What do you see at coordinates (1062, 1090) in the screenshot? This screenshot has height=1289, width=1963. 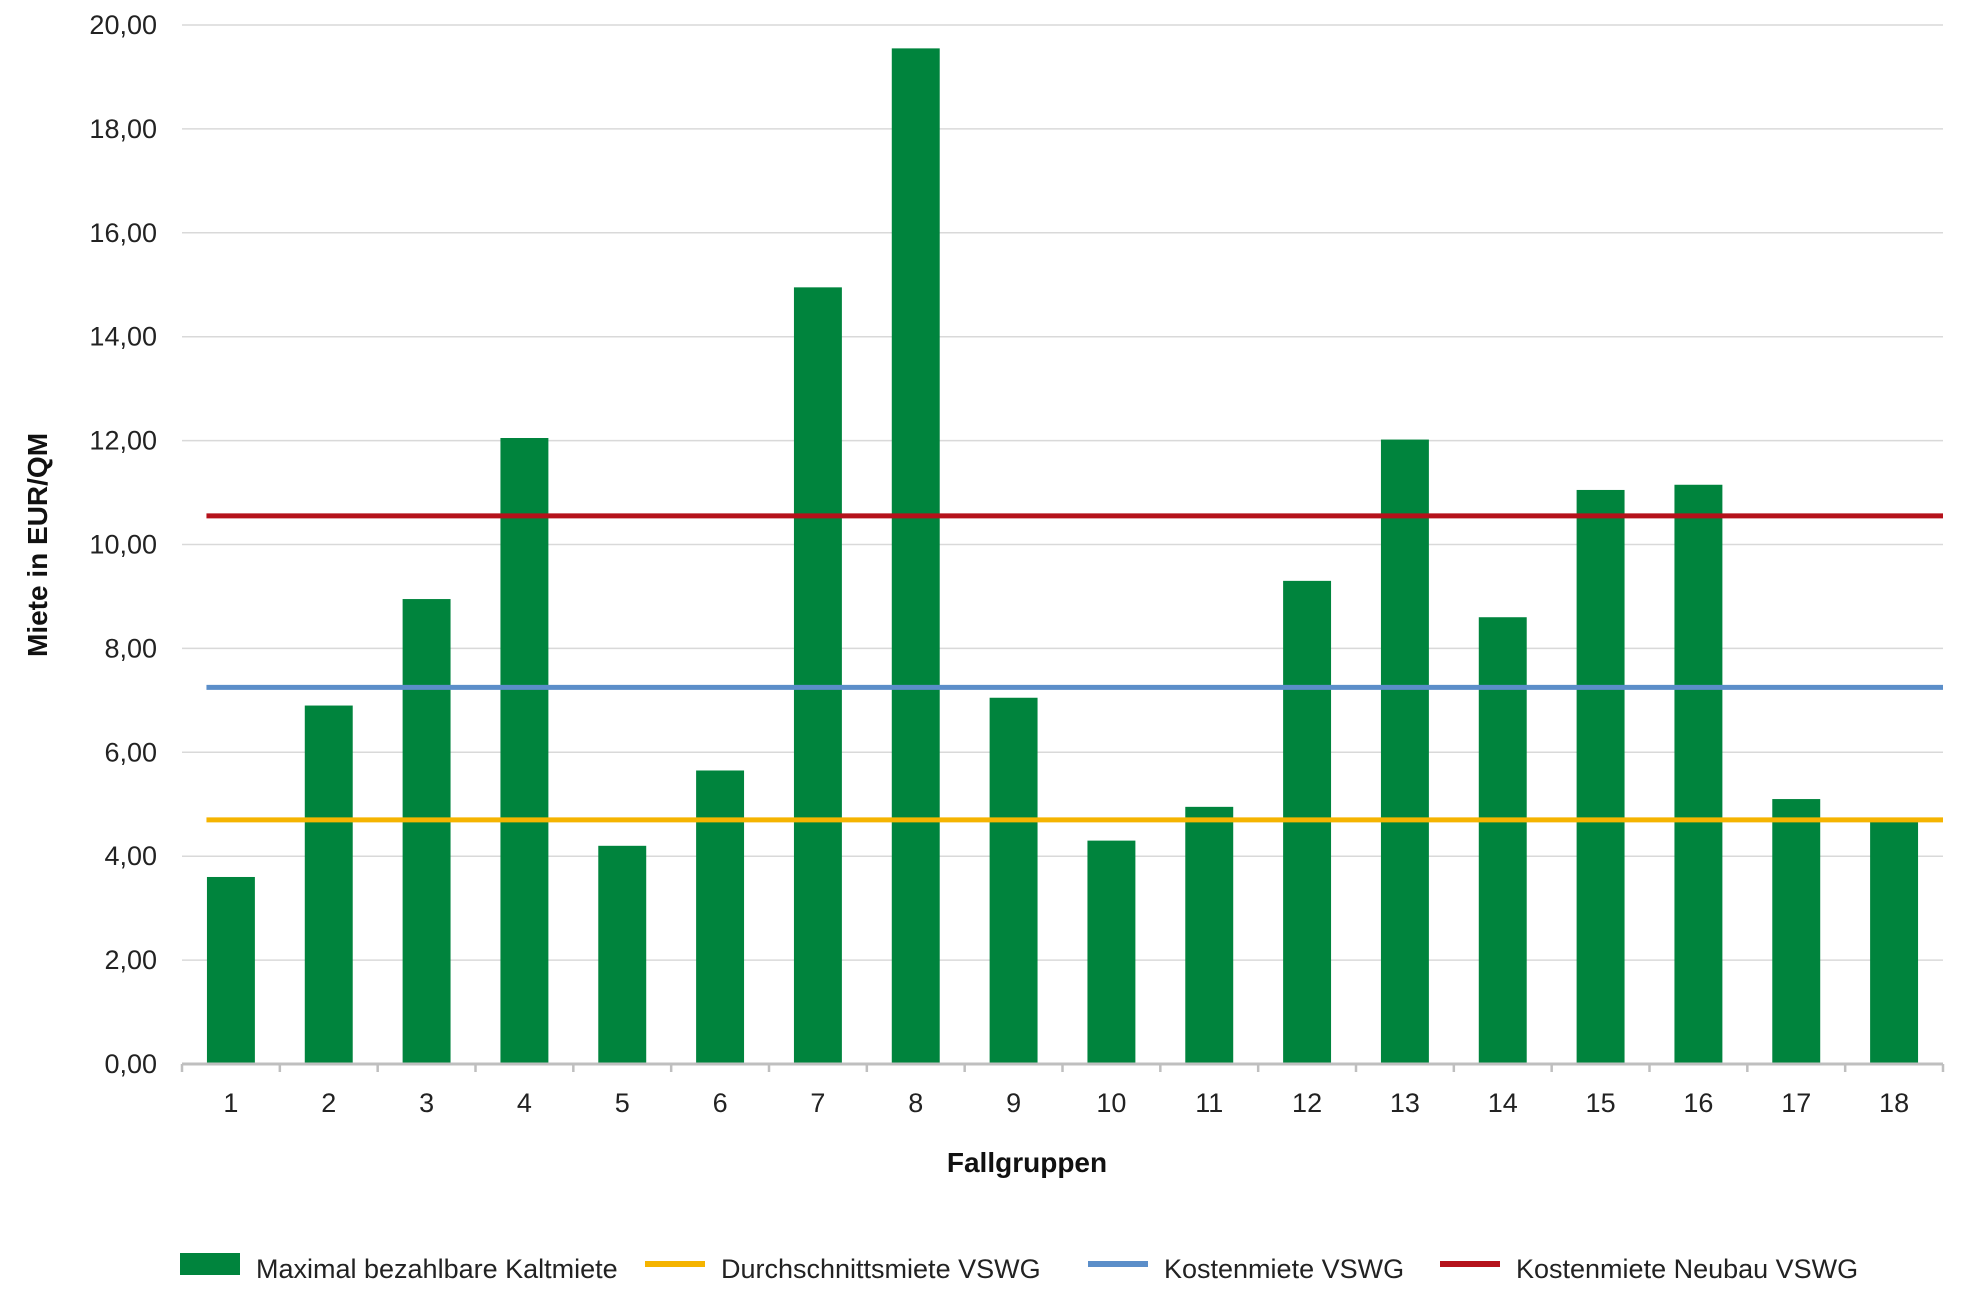 I see `x-axis: 1 2 3 4 5 6 7 8 9 10 11 12 13 14 15 16 17 18` at bounding box center [1062, 1090].